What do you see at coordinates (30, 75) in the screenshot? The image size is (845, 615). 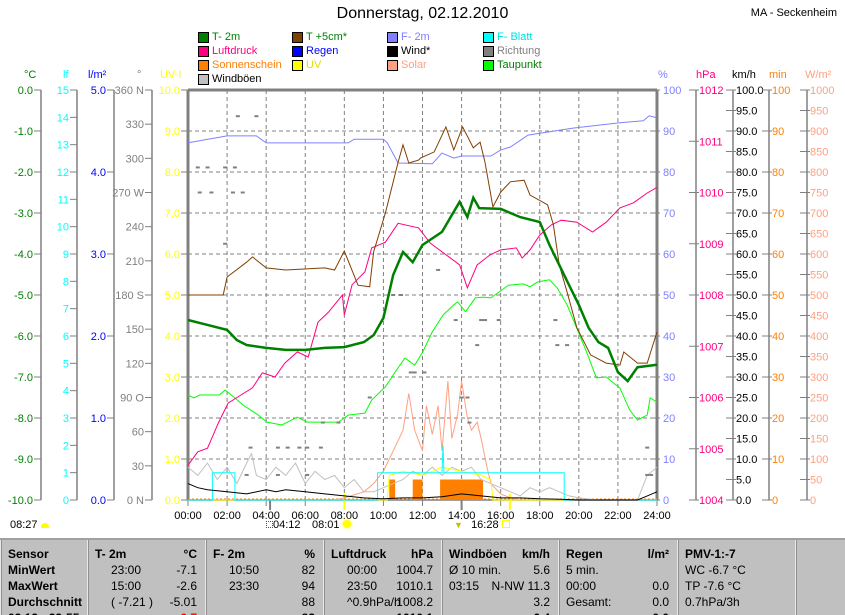 I see `axis-unit-C: °C` at bounding box center [30, 75].